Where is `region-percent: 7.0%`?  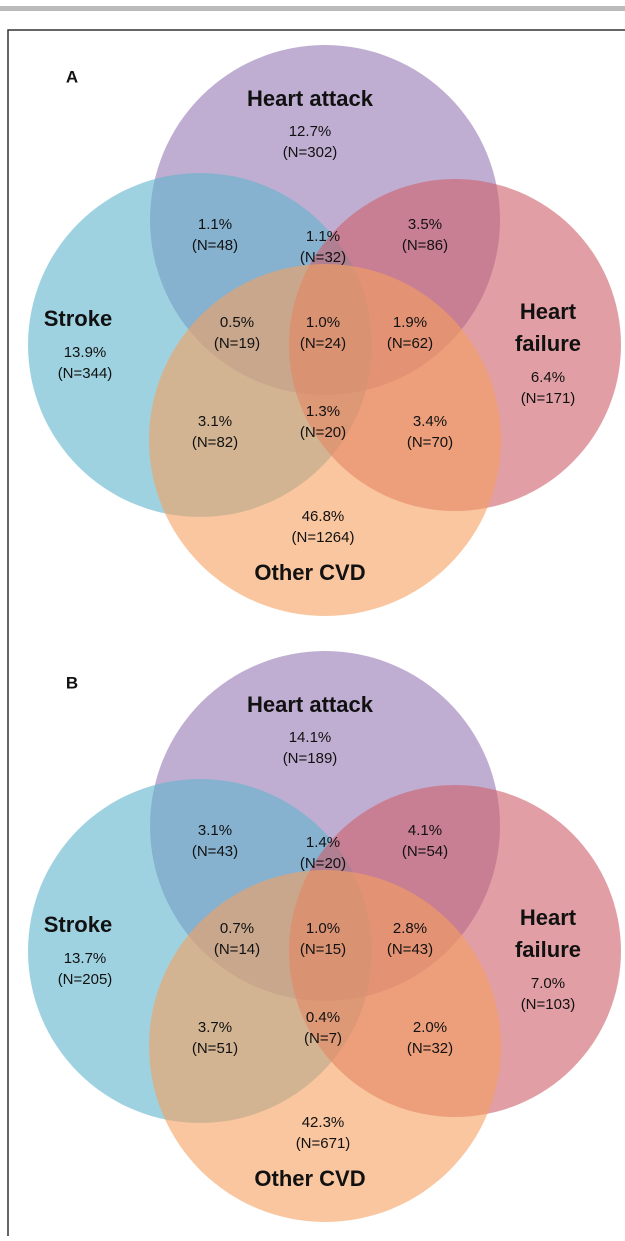 region-percent: 7.0% is located at coordinates (548, 983).